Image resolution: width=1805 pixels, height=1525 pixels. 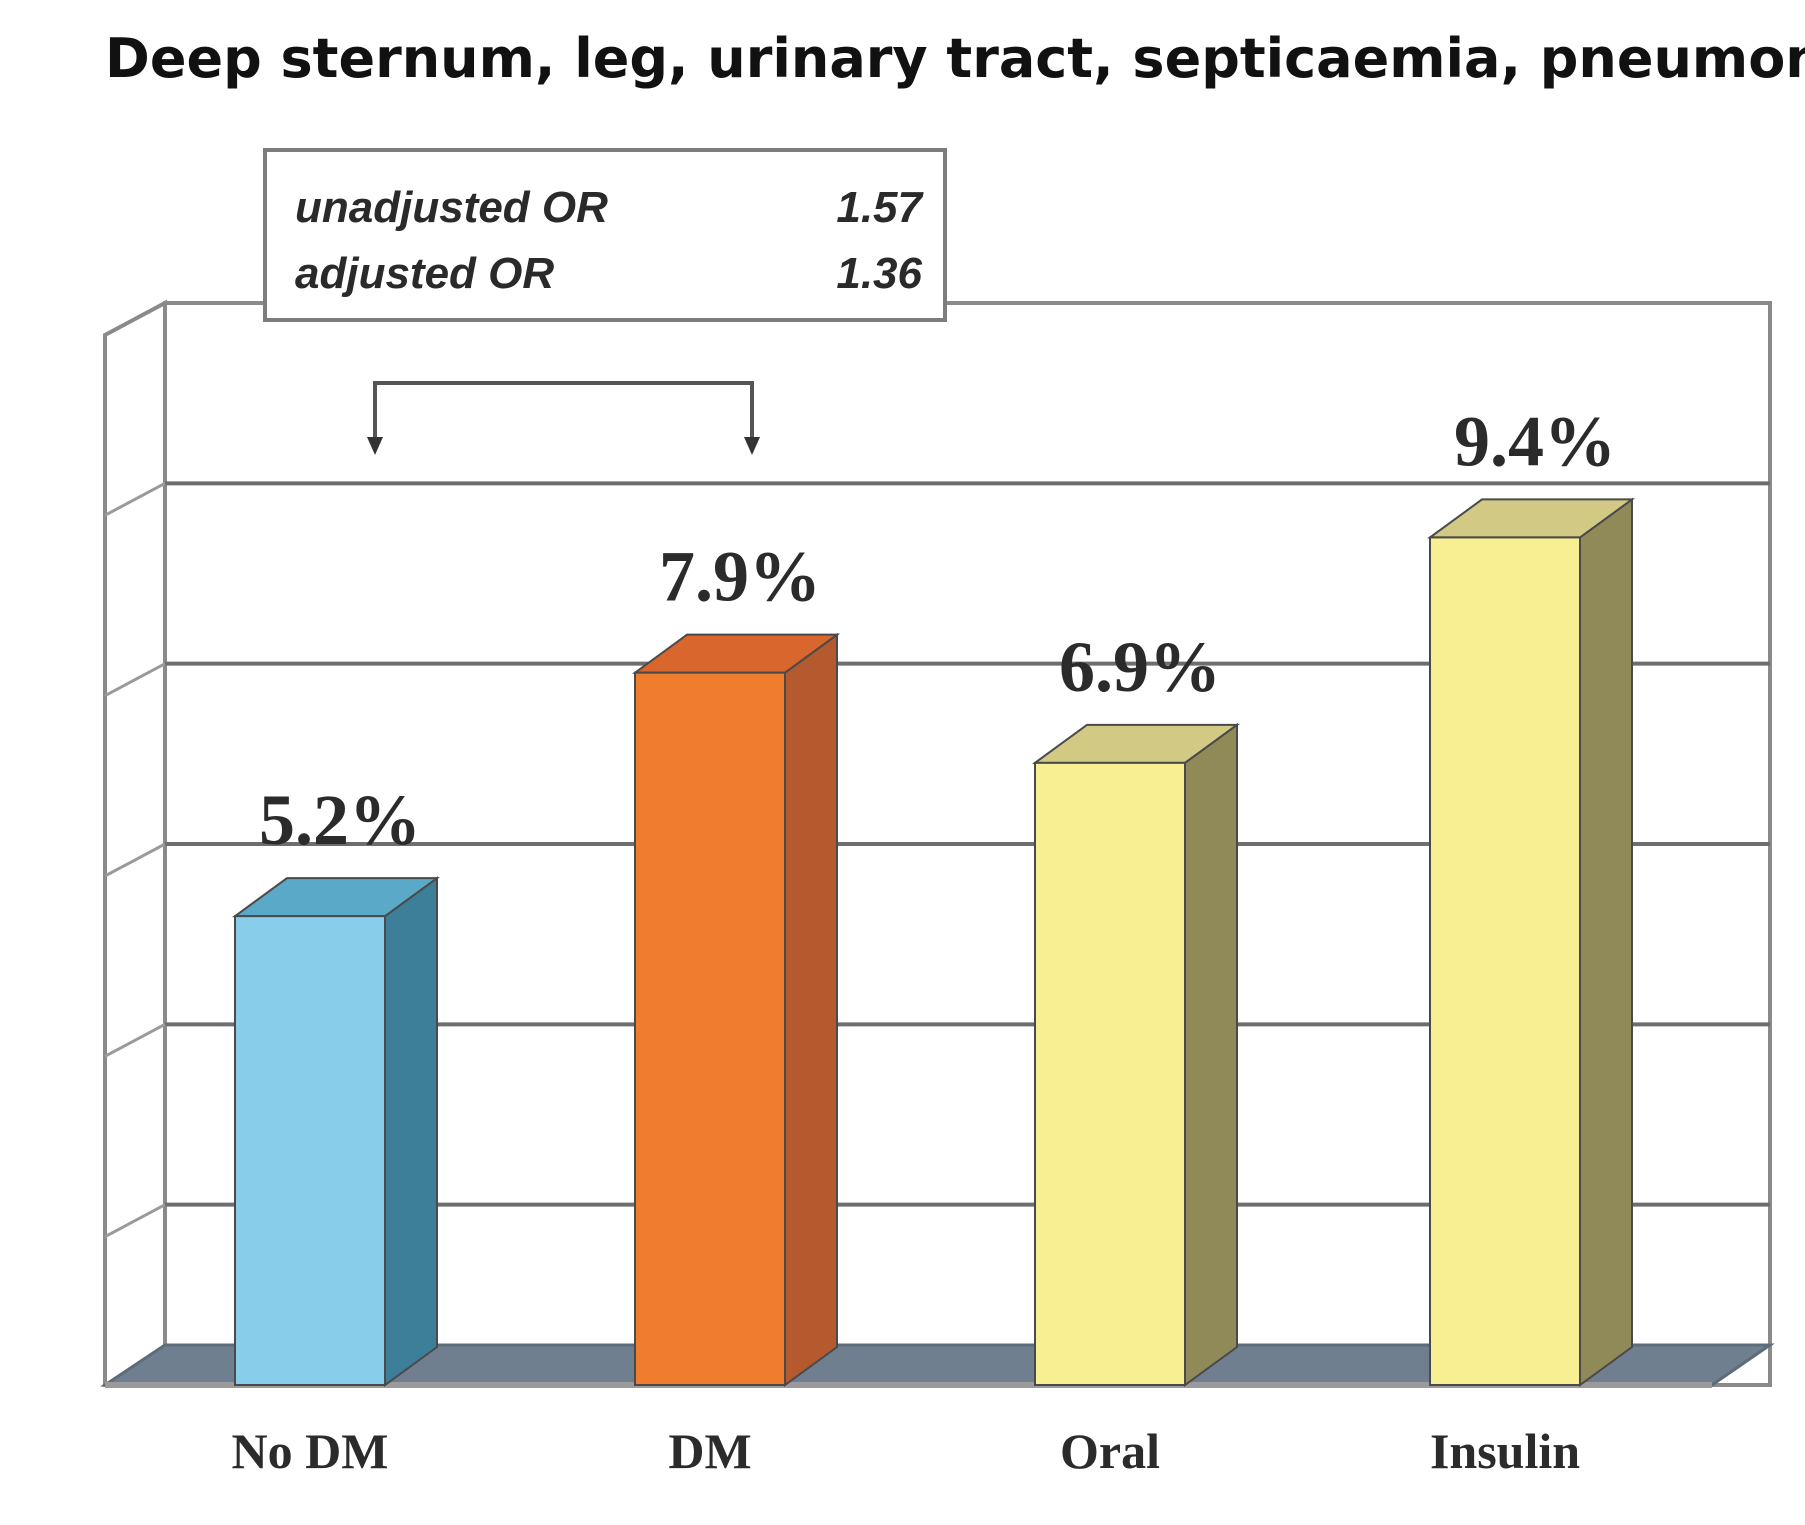 What do you see at coordinates (740, 577) in the screenshot?
I see `value-label-dm: 7.9%` at bounding box center [740, 577].